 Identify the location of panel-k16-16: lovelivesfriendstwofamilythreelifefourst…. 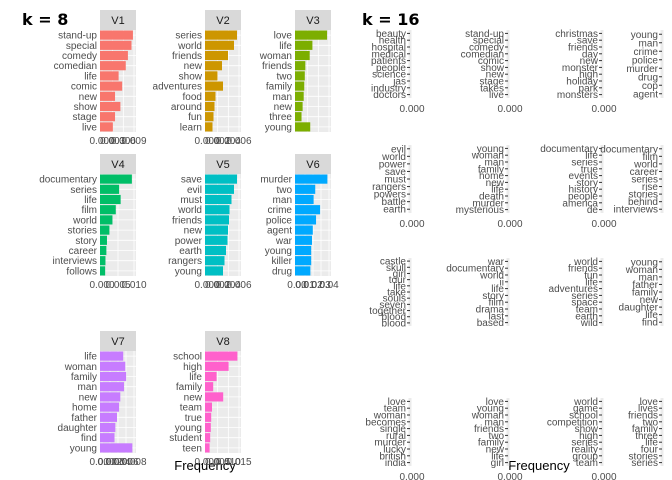
(646, 433).